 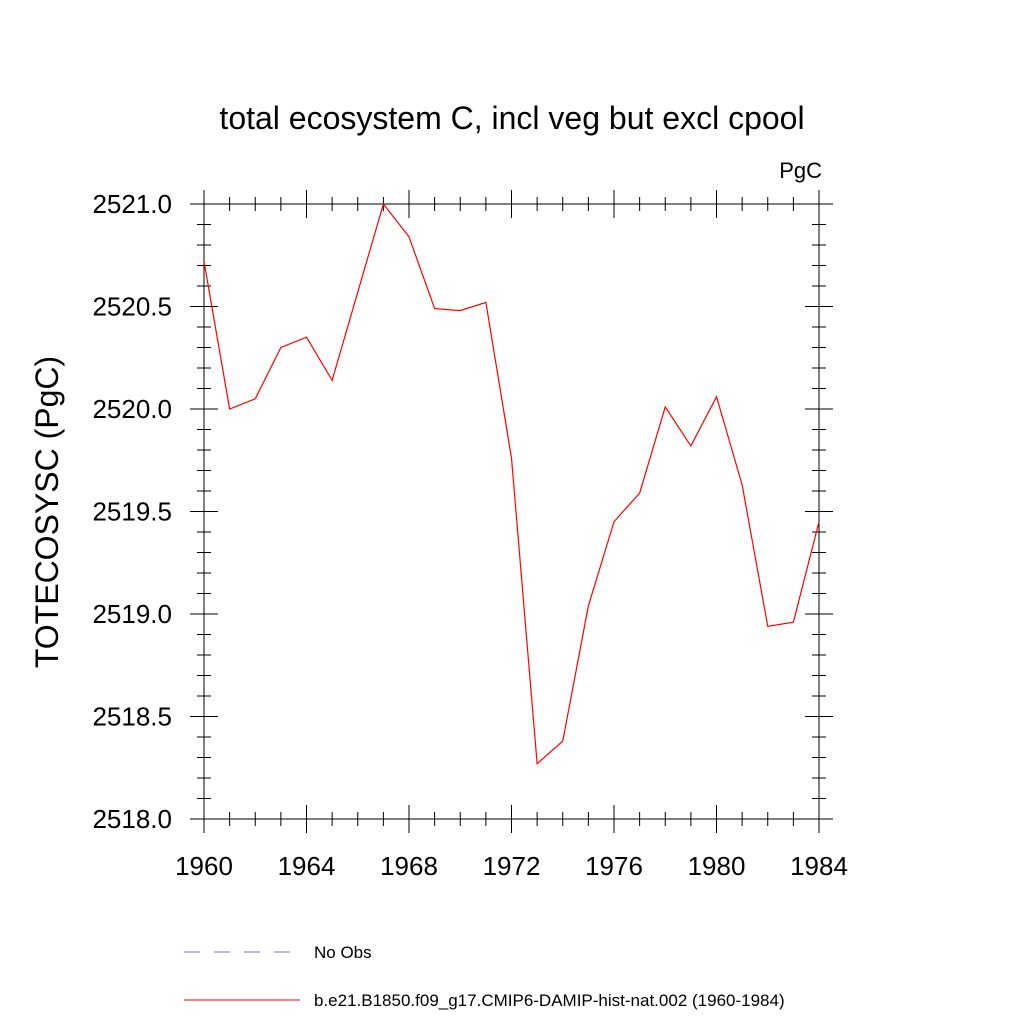 What do you see at coordinates (307, 866) in the screenshot?
I see `x-tick-label: 1964` at bounding box center [307, 866].